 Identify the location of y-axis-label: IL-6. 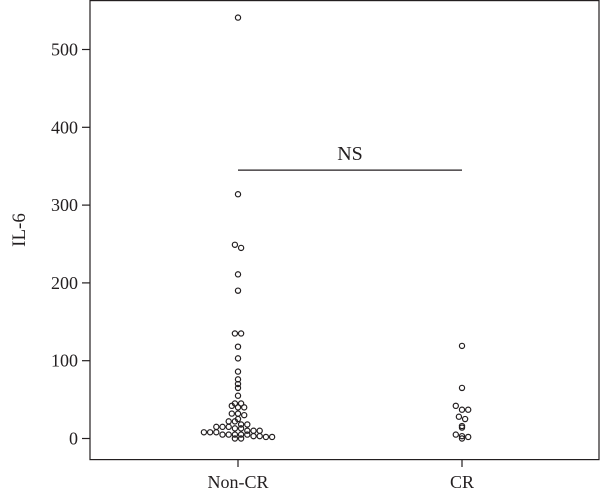
(19, 230).